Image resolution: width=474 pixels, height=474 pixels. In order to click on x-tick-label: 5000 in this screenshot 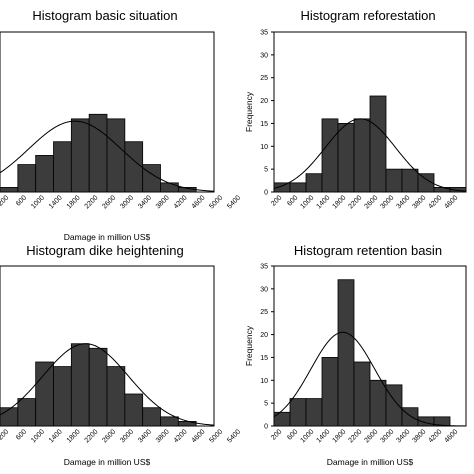, I will do `click(216, 202)`.